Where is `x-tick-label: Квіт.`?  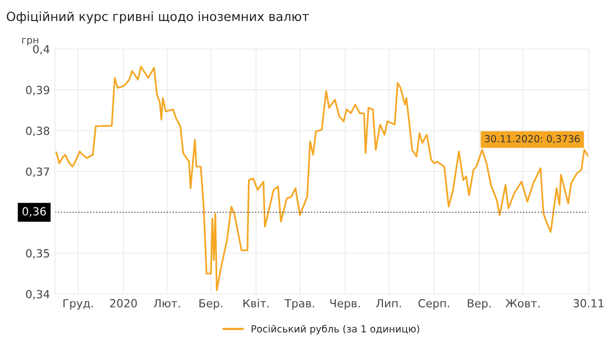 x-tick-label: Квіт. is located at coordinates (256, 303).